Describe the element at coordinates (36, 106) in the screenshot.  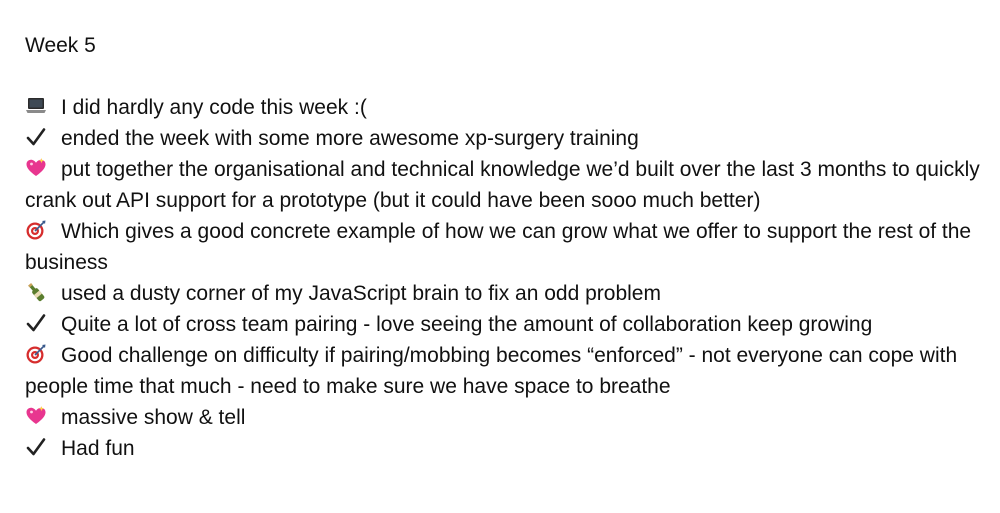
I see `laptop-icon` at that location.